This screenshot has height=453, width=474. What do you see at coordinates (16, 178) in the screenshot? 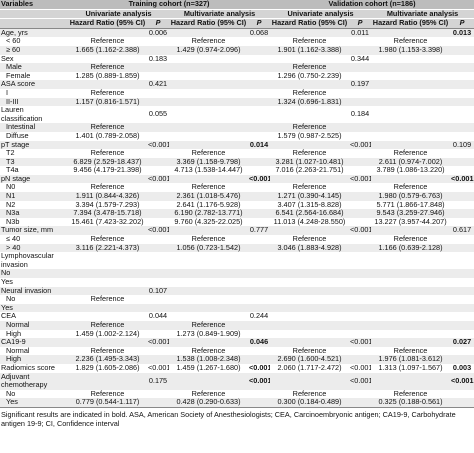
I see `variable-cell: pN stage` at bounding box center [16, 178].